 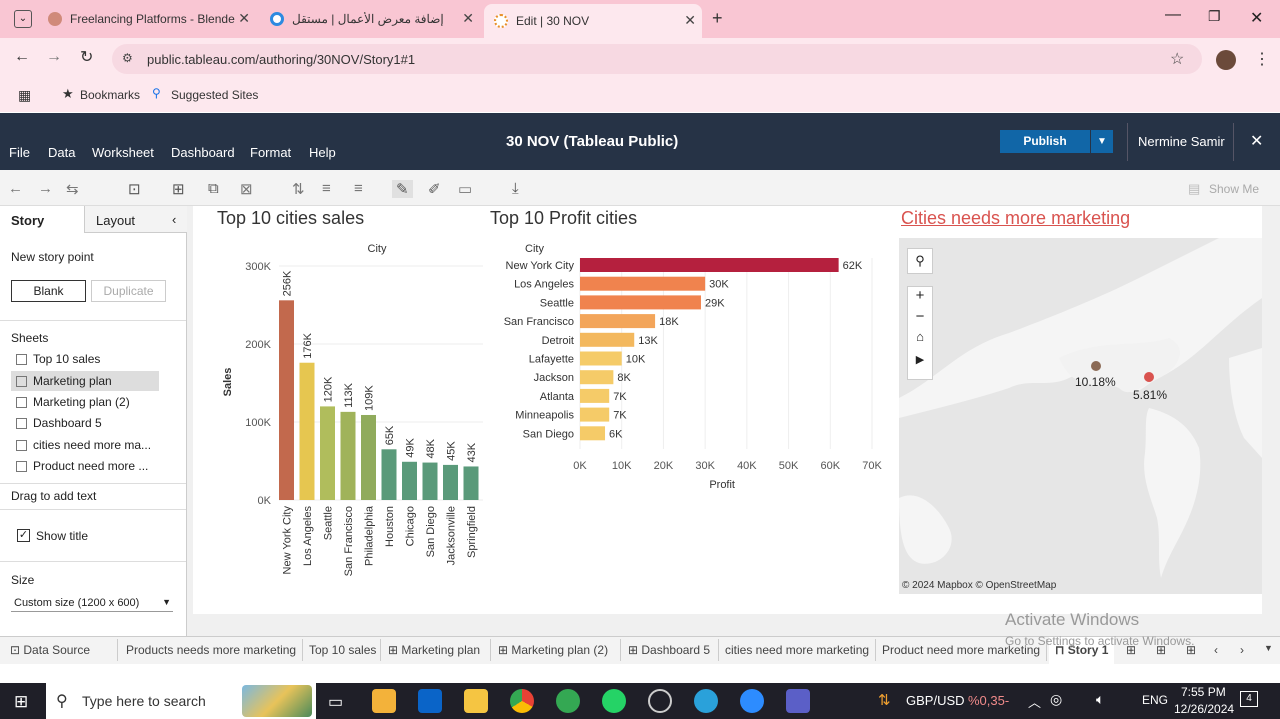 What do you see at coordinates (42, 219) in the screenshot?
I see `tab-story: Story` at bounding box center [42, 219].